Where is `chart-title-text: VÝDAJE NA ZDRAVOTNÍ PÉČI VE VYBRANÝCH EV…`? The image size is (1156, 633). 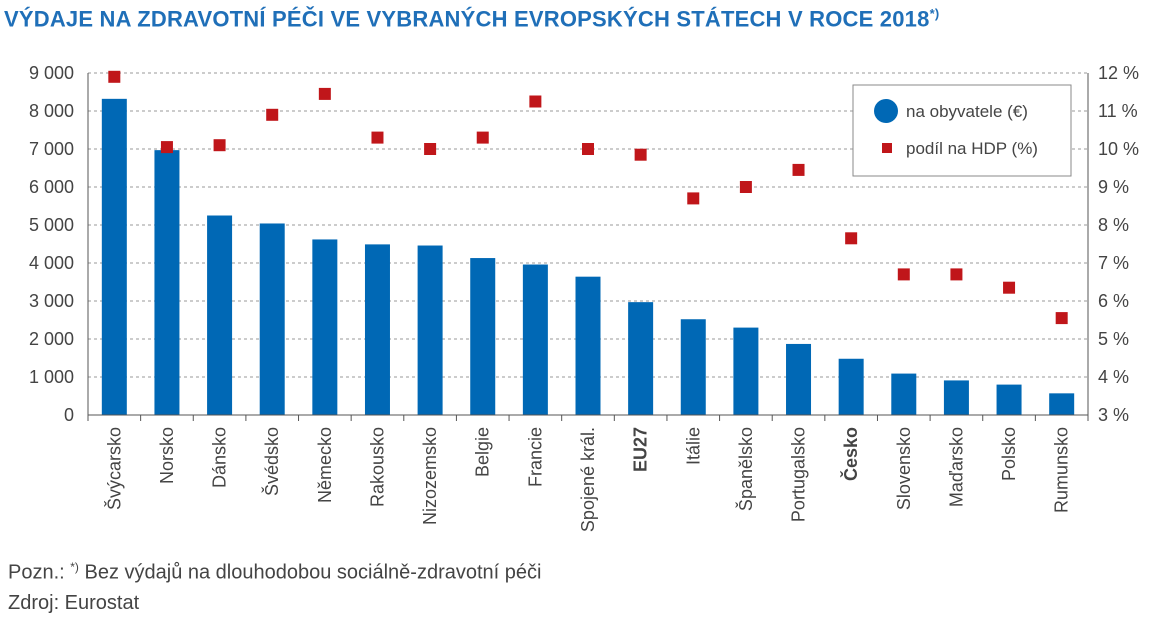
chart-title-text: VÝDAJE NA ZDRAVOTNÍ PÉČI VE VYBRANÝCH EV… is located at coordinates (467, 19).